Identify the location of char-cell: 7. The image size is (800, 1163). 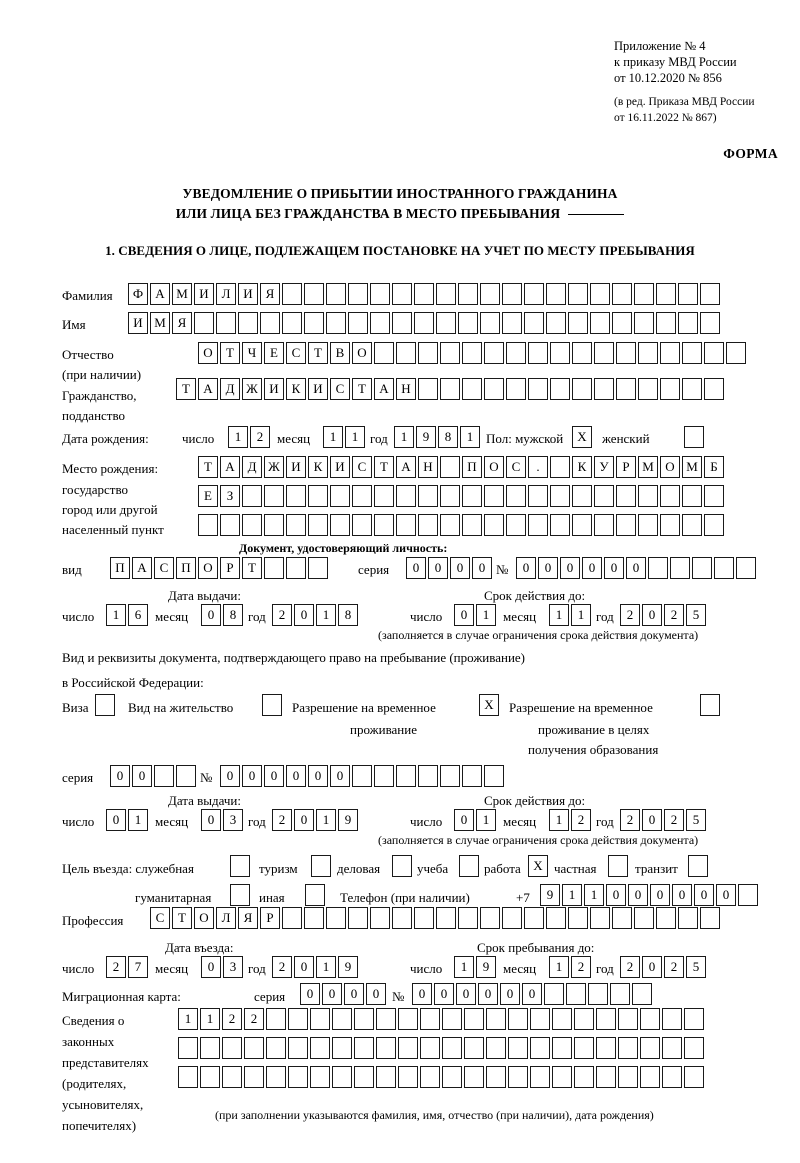
(138, 967).